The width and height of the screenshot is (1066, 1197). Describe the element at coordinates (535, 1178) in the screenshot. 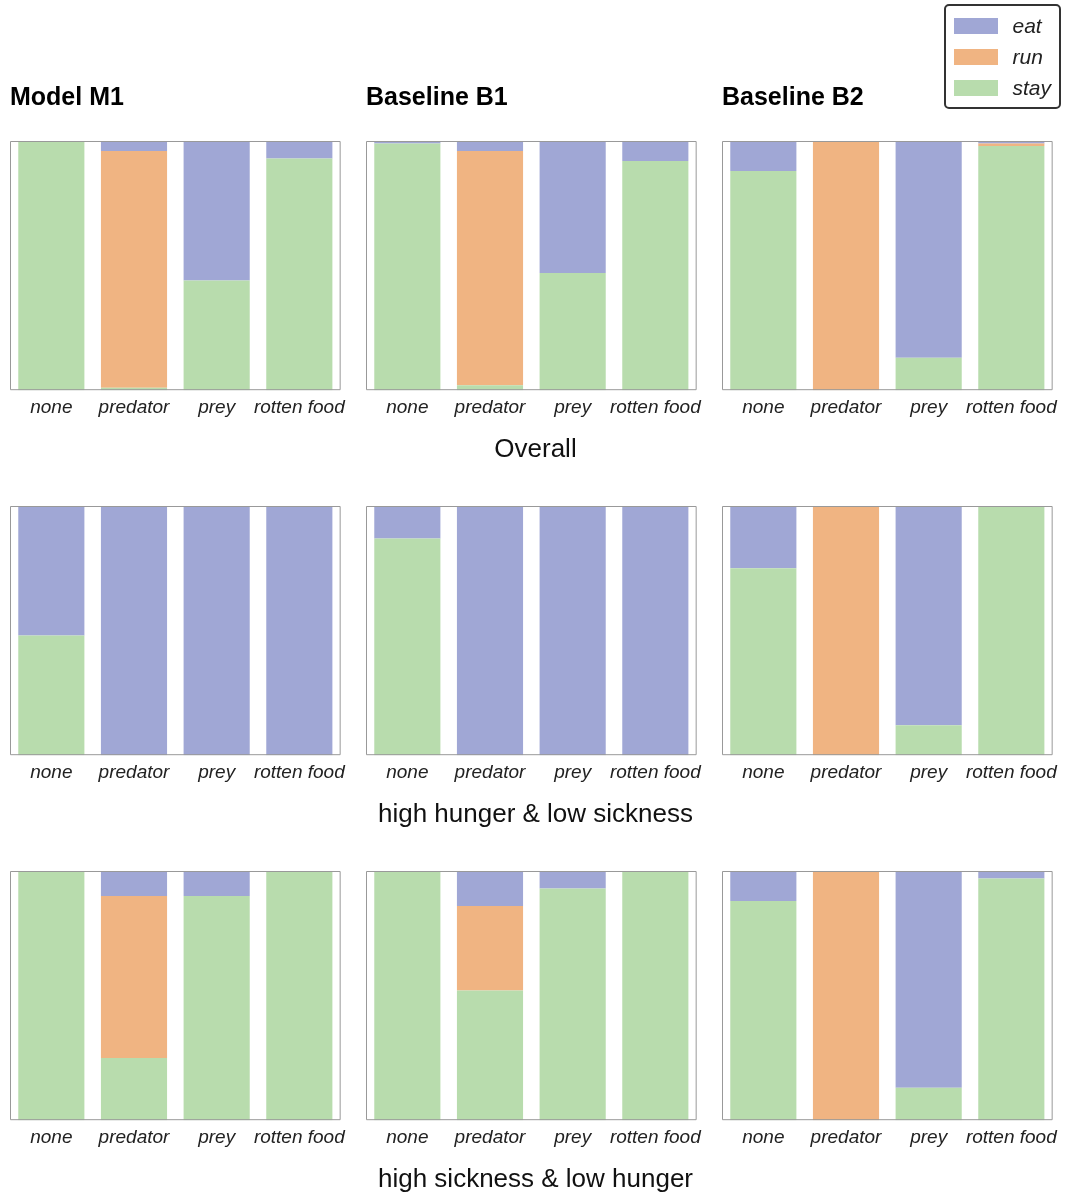

I see `x-axis-title: high sickness & low hunger` at that location.